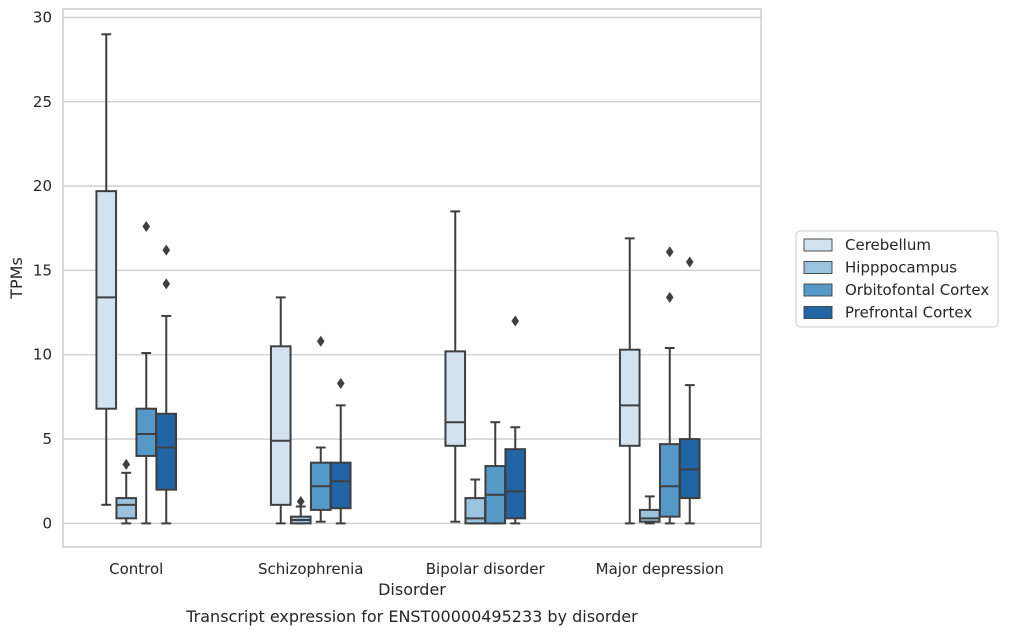 The image size is (1009, 634). What do you see at coordinates (42, 186) in the screenshot?
I see `y-tick-label: 20` at bounding box center [42, 186].